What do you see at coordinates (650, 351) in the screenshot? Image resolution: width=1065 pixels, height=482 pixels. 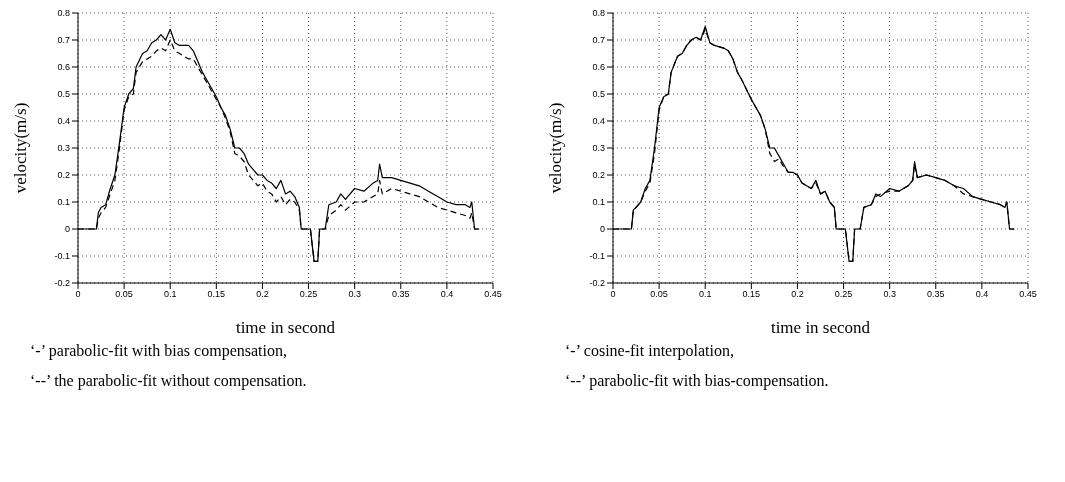 I see `text: ‘-’ cosine-fit interpolation,` at bounding box center [650, 351].